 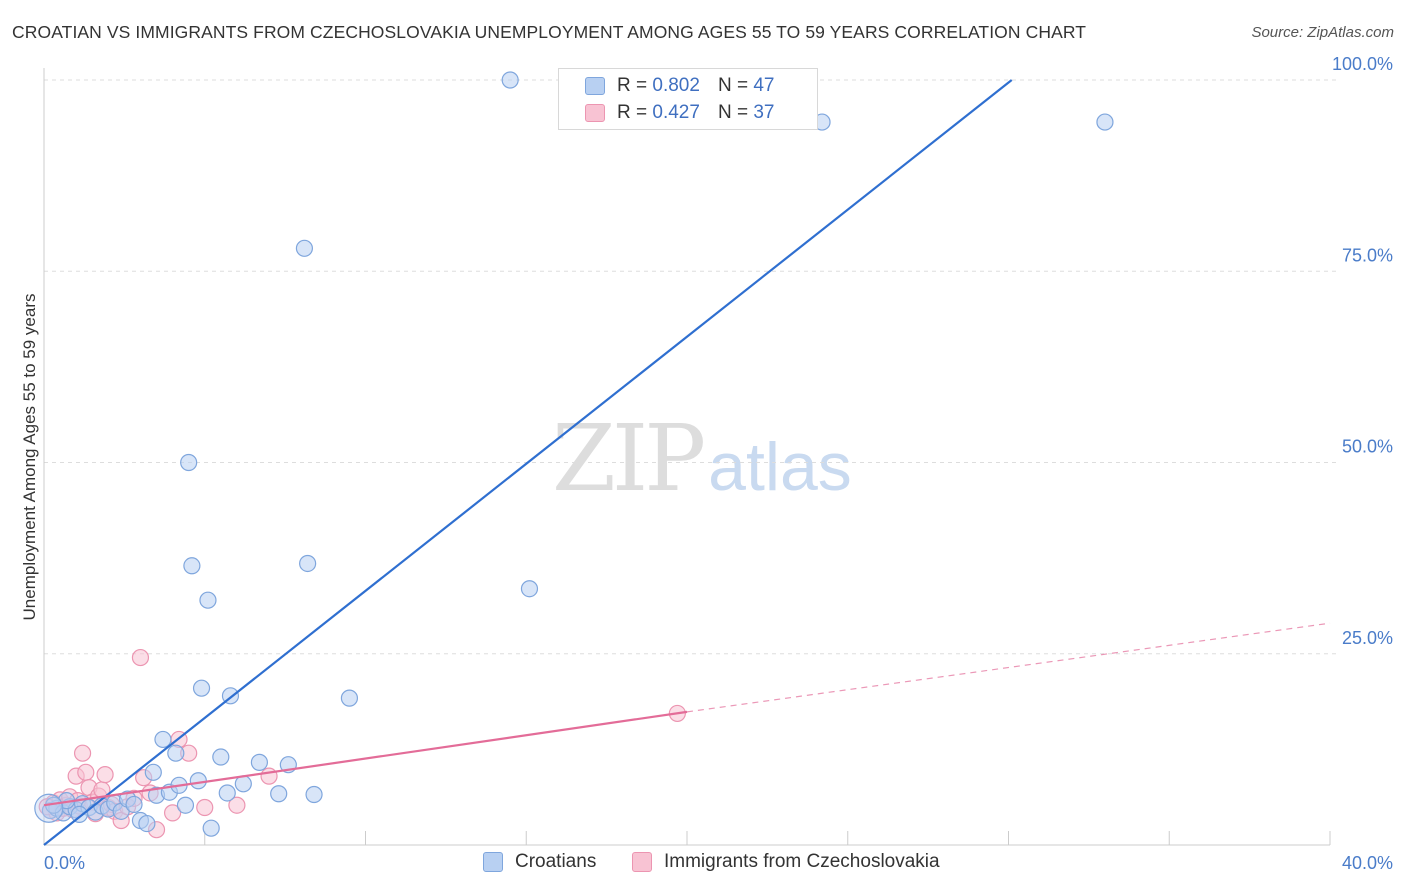 I want to click on immigrants-trend-line, so click(x=365, y=758).